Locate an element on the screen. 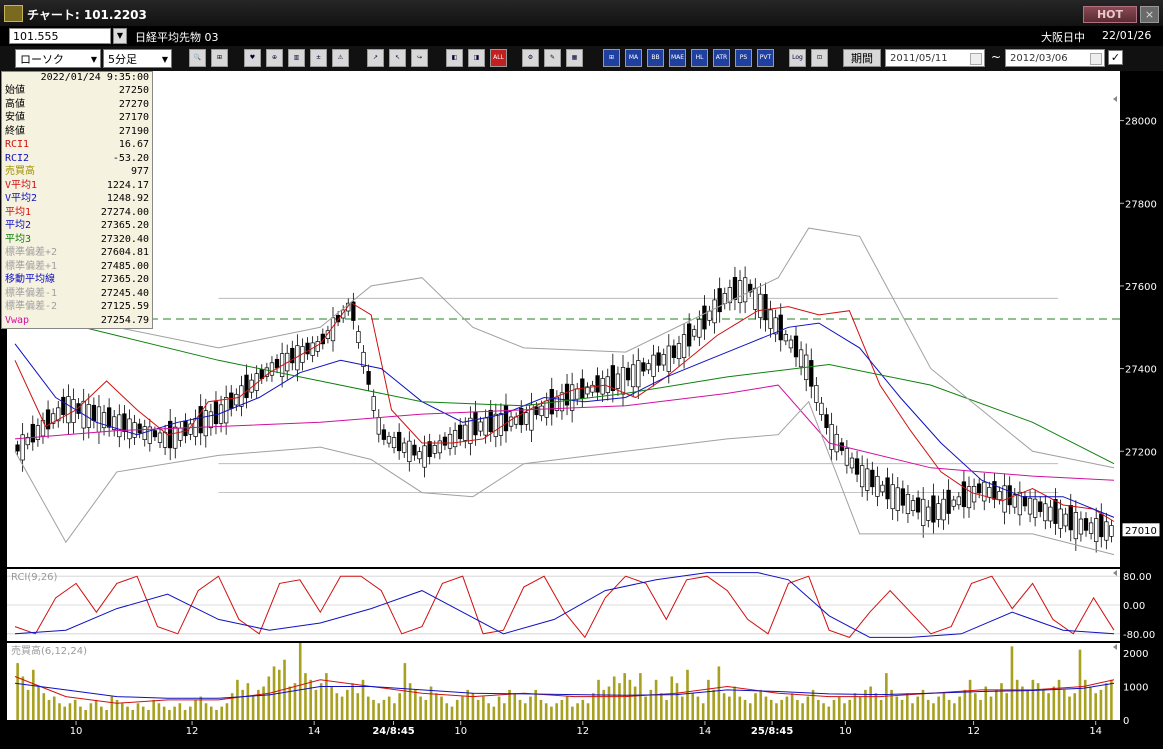 This screenshot has height=749, width=1163. toolbar-button: ▦ is located at coordinates (574, 58).